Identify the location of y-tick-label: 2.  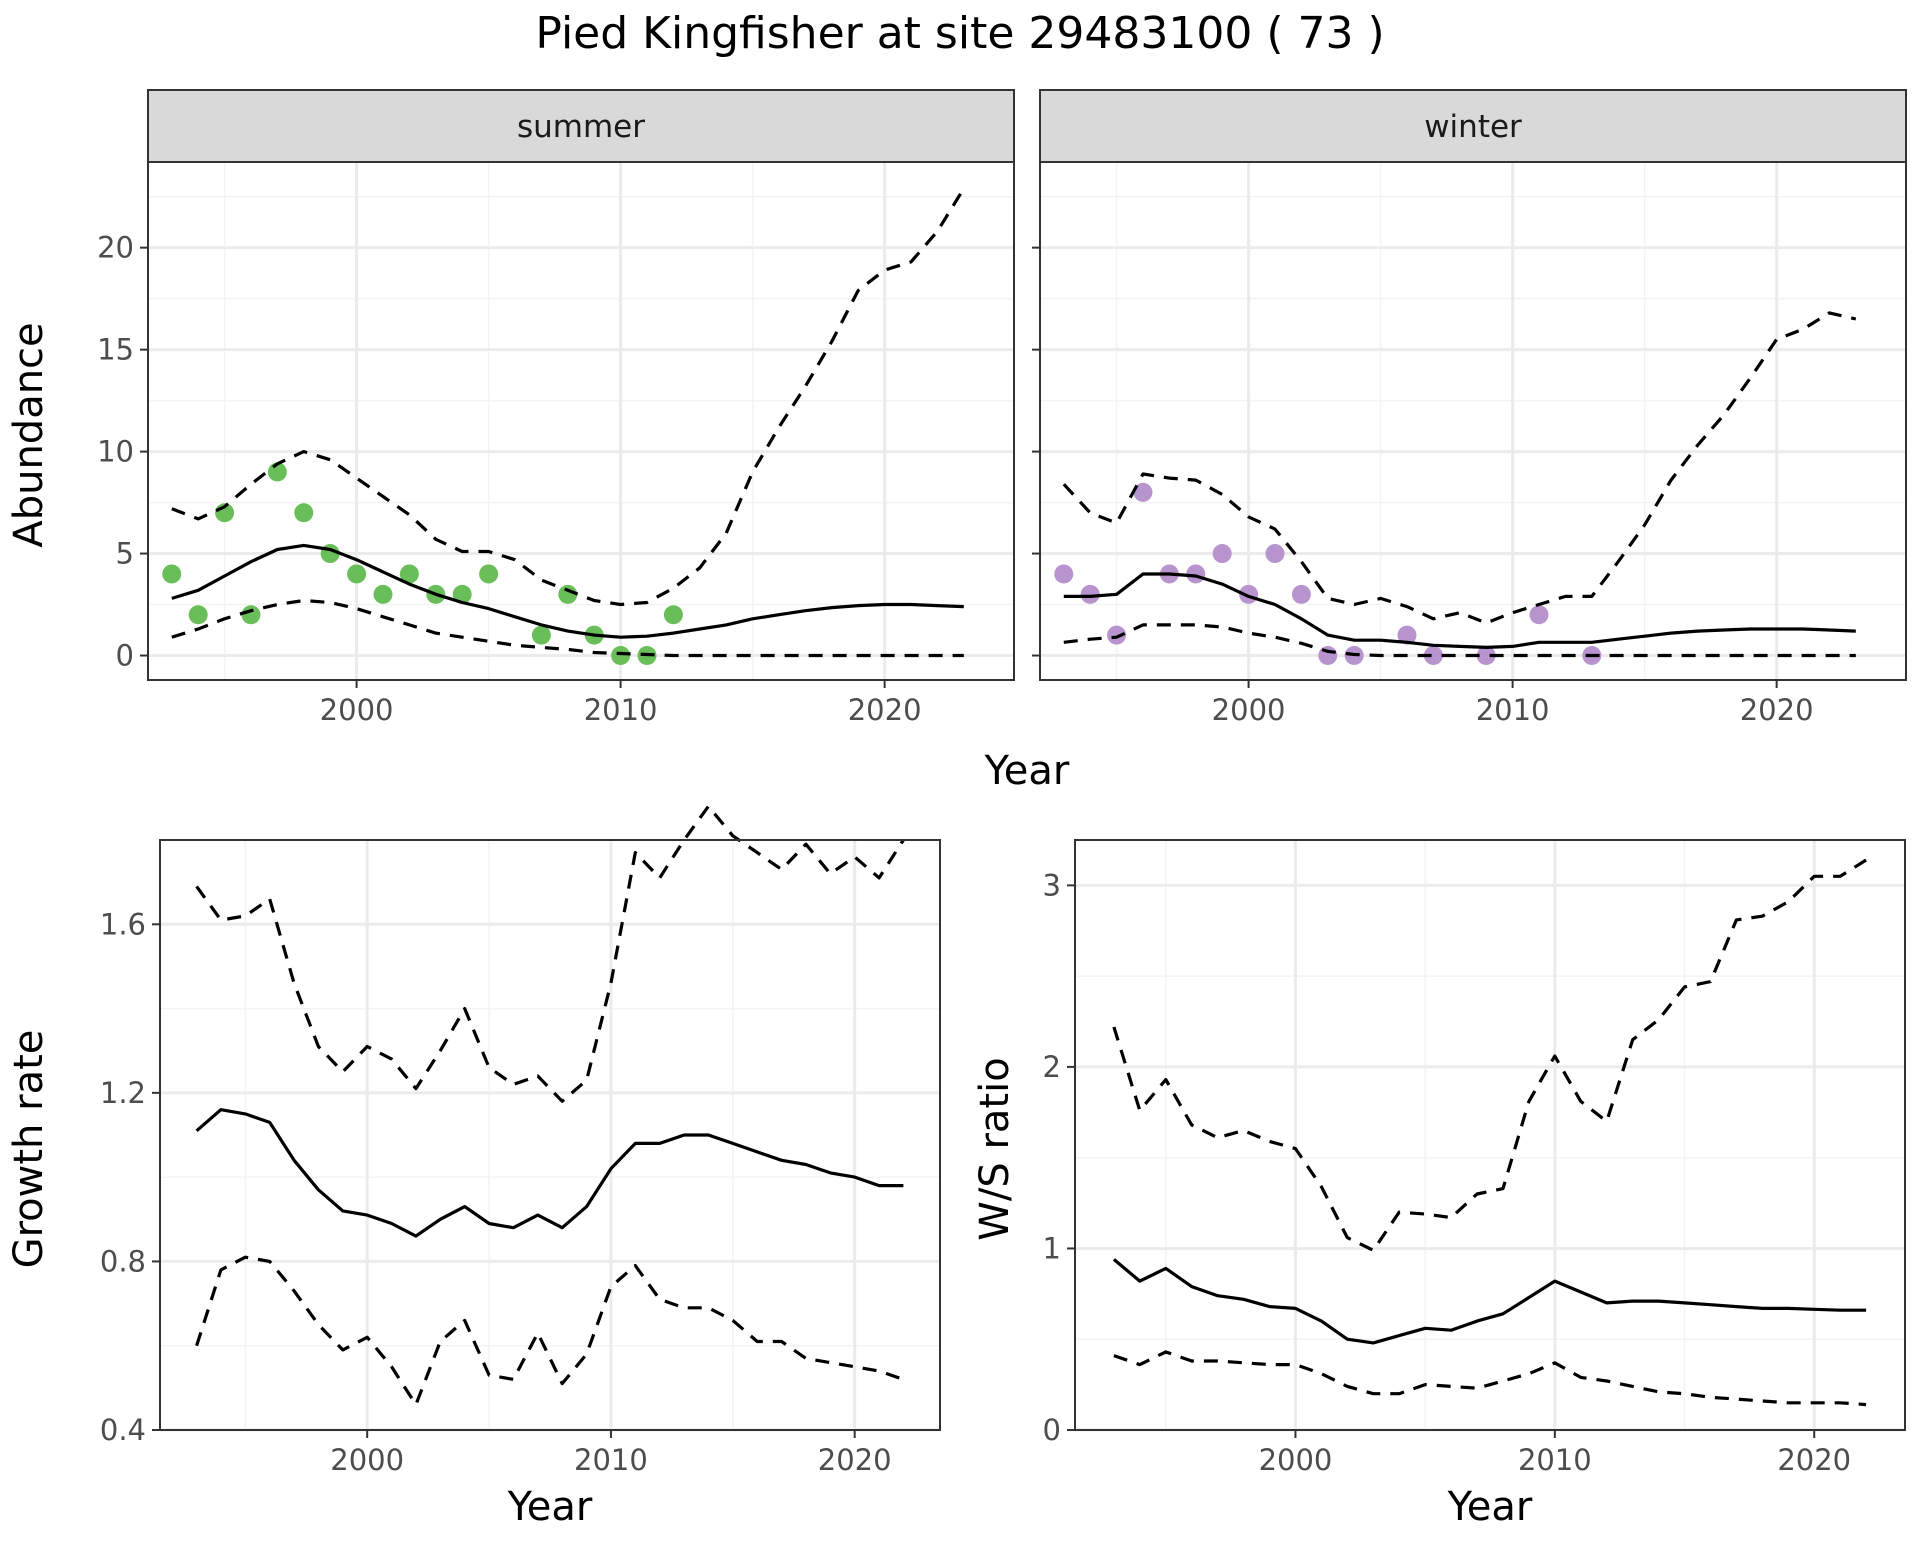
(1052, 1067).